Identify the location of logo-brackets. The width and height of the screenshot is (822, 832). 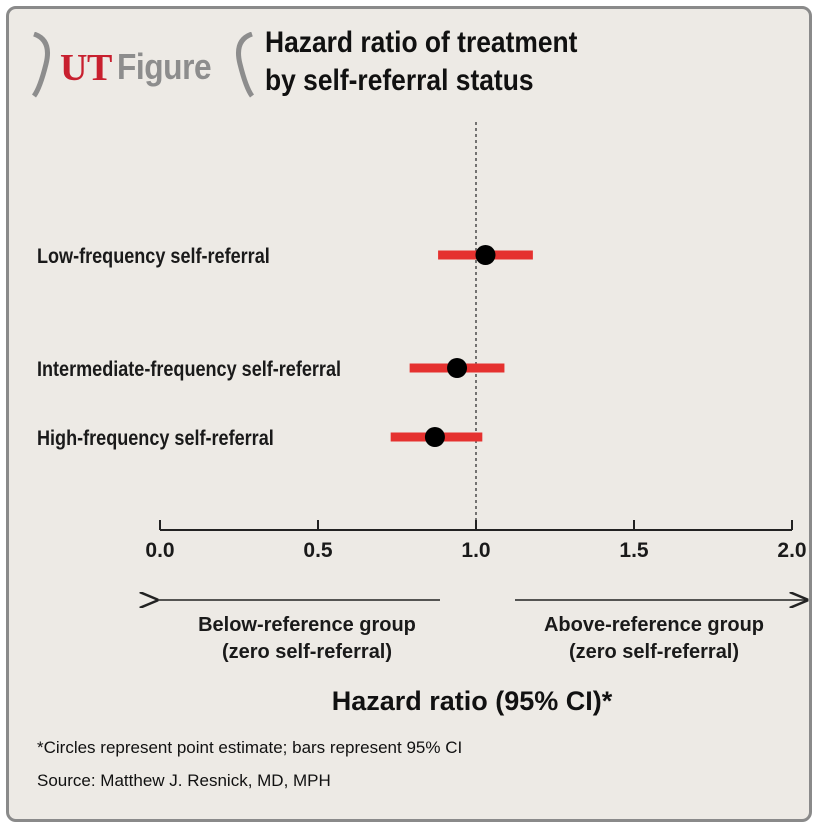
(143, 65).